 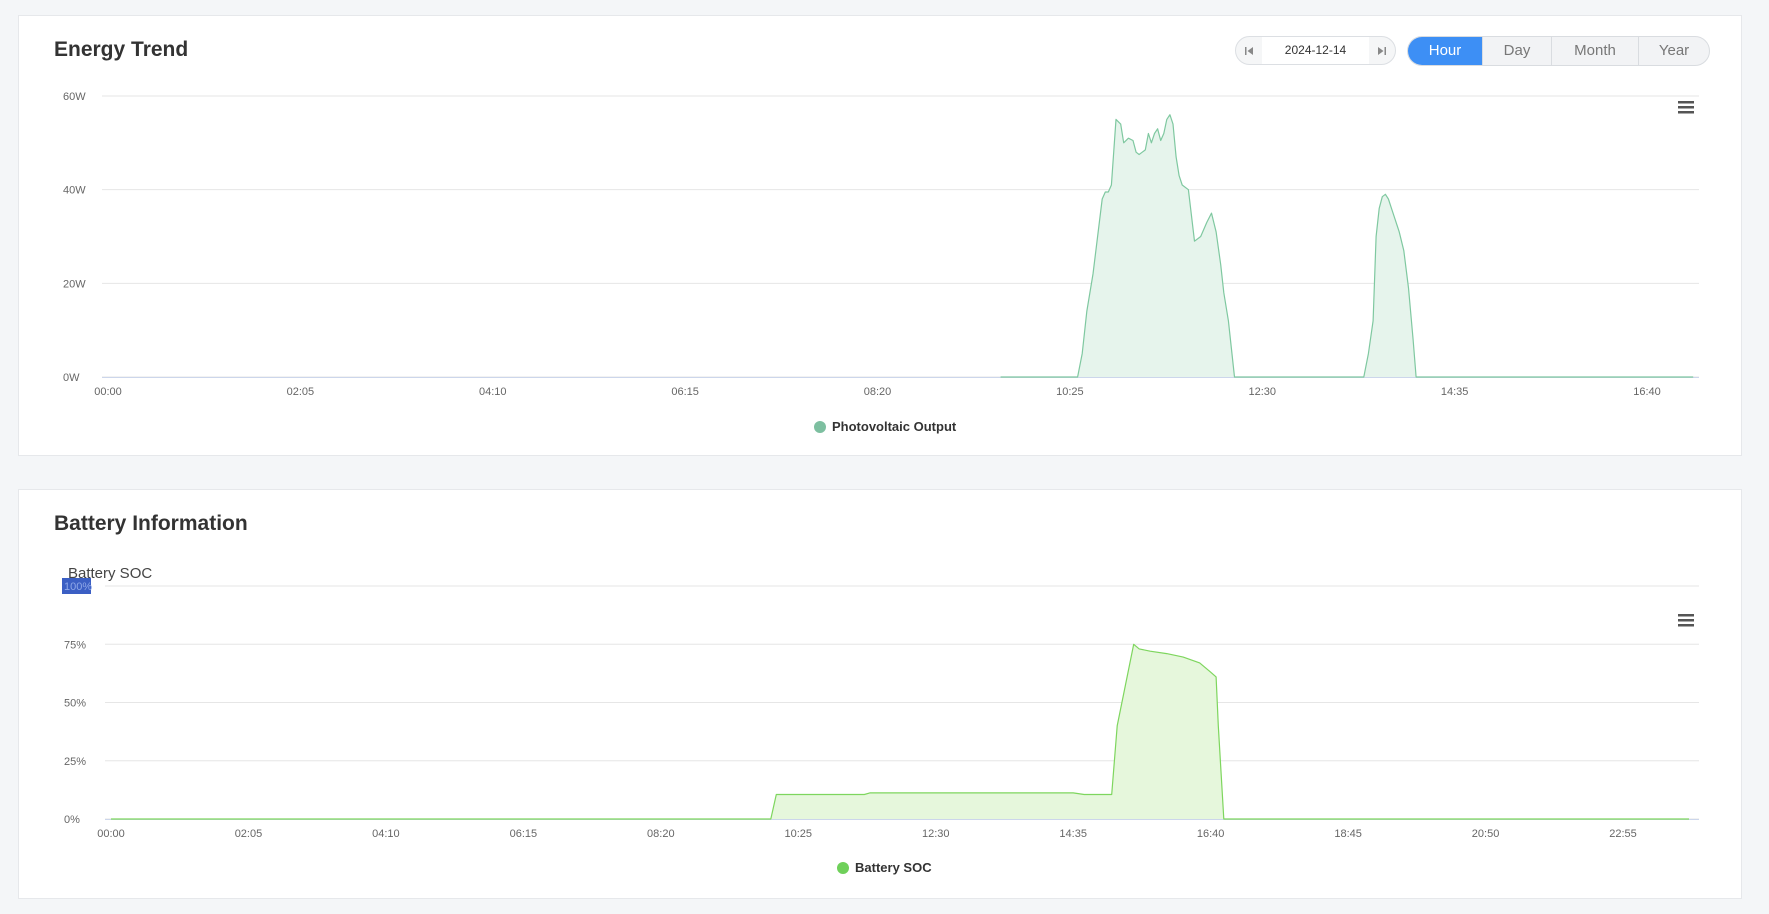 I want to click on period-day-button: Day, so click(x=1516, y=51).